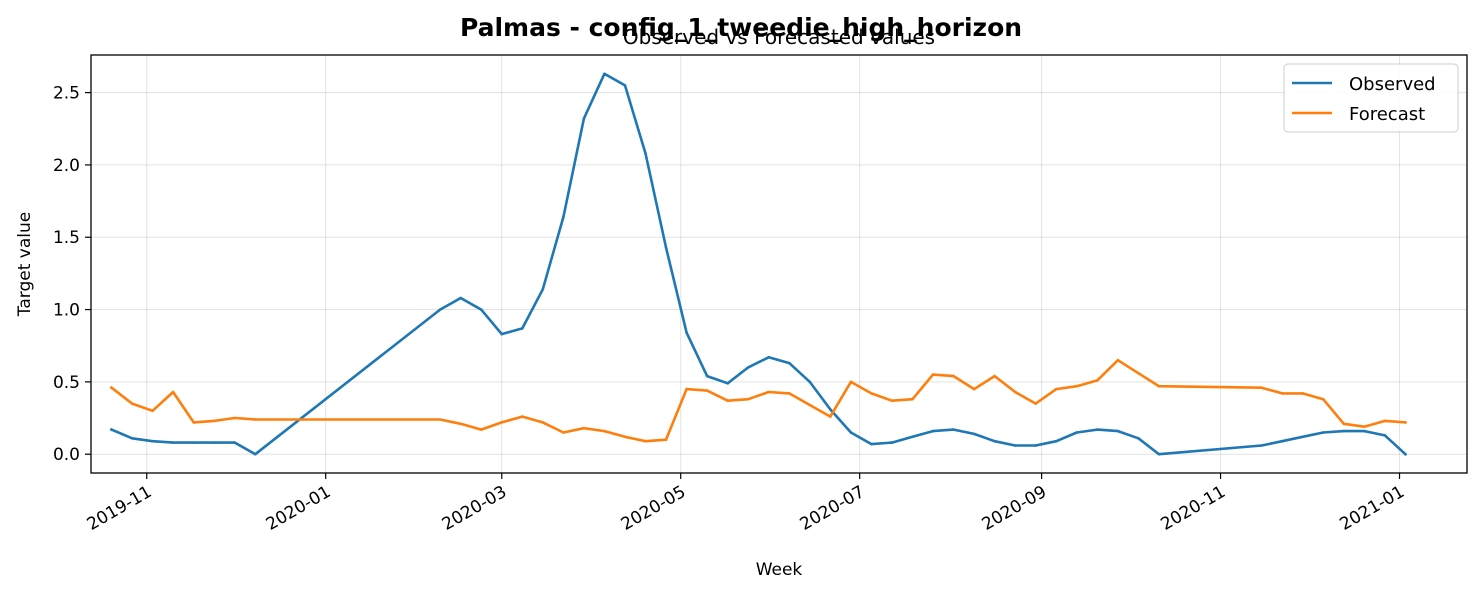 The image size is (1483, 593). What do you see at coordinates (1392, 84) in the screenshot?
I see `legend-label-observed: Observed` at bounding box center [1392, 84].